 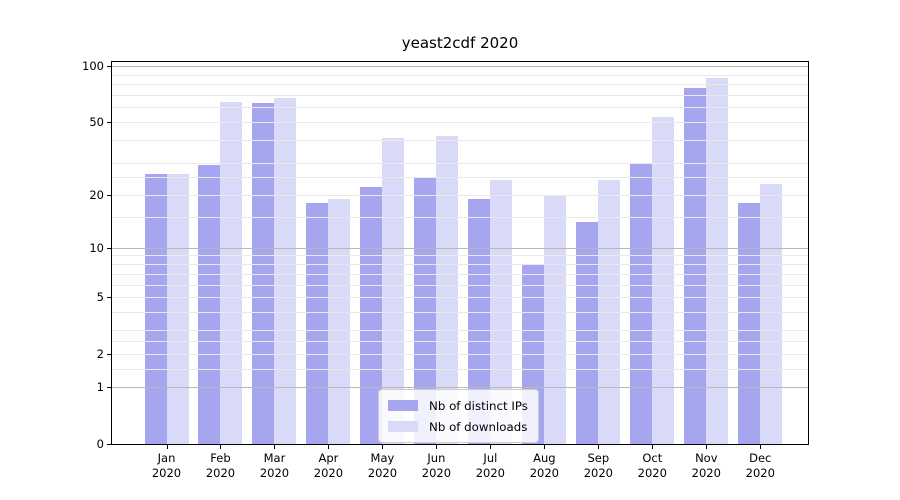 I want to click on bar-sep-downloads, so click(x=609, y=312).